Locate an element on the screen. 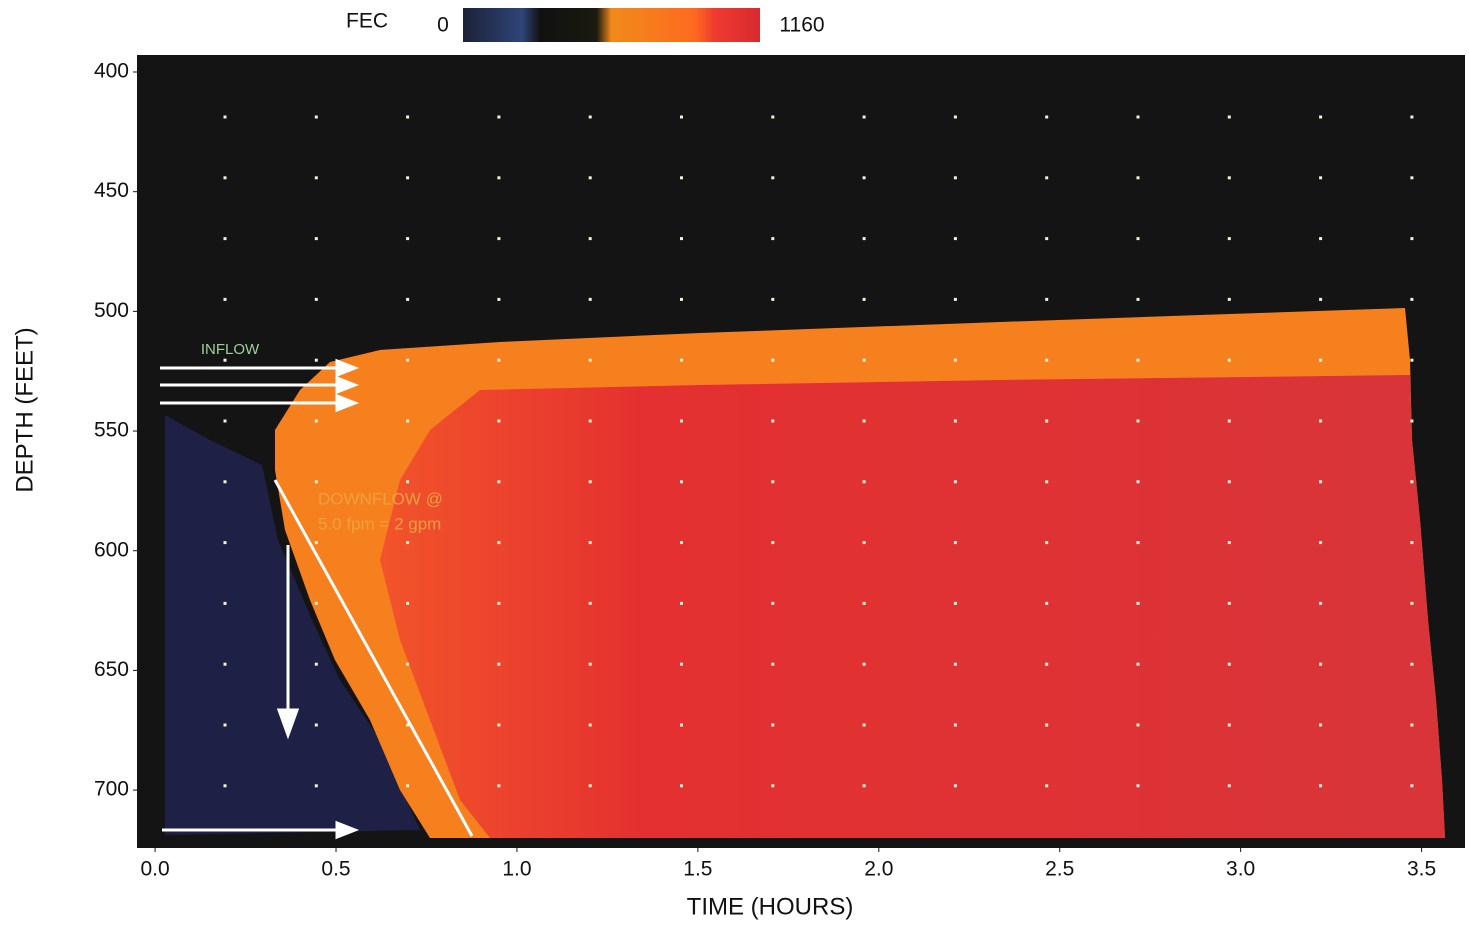  x-tick-label: 0.5 is located at coordinates (335, 869).